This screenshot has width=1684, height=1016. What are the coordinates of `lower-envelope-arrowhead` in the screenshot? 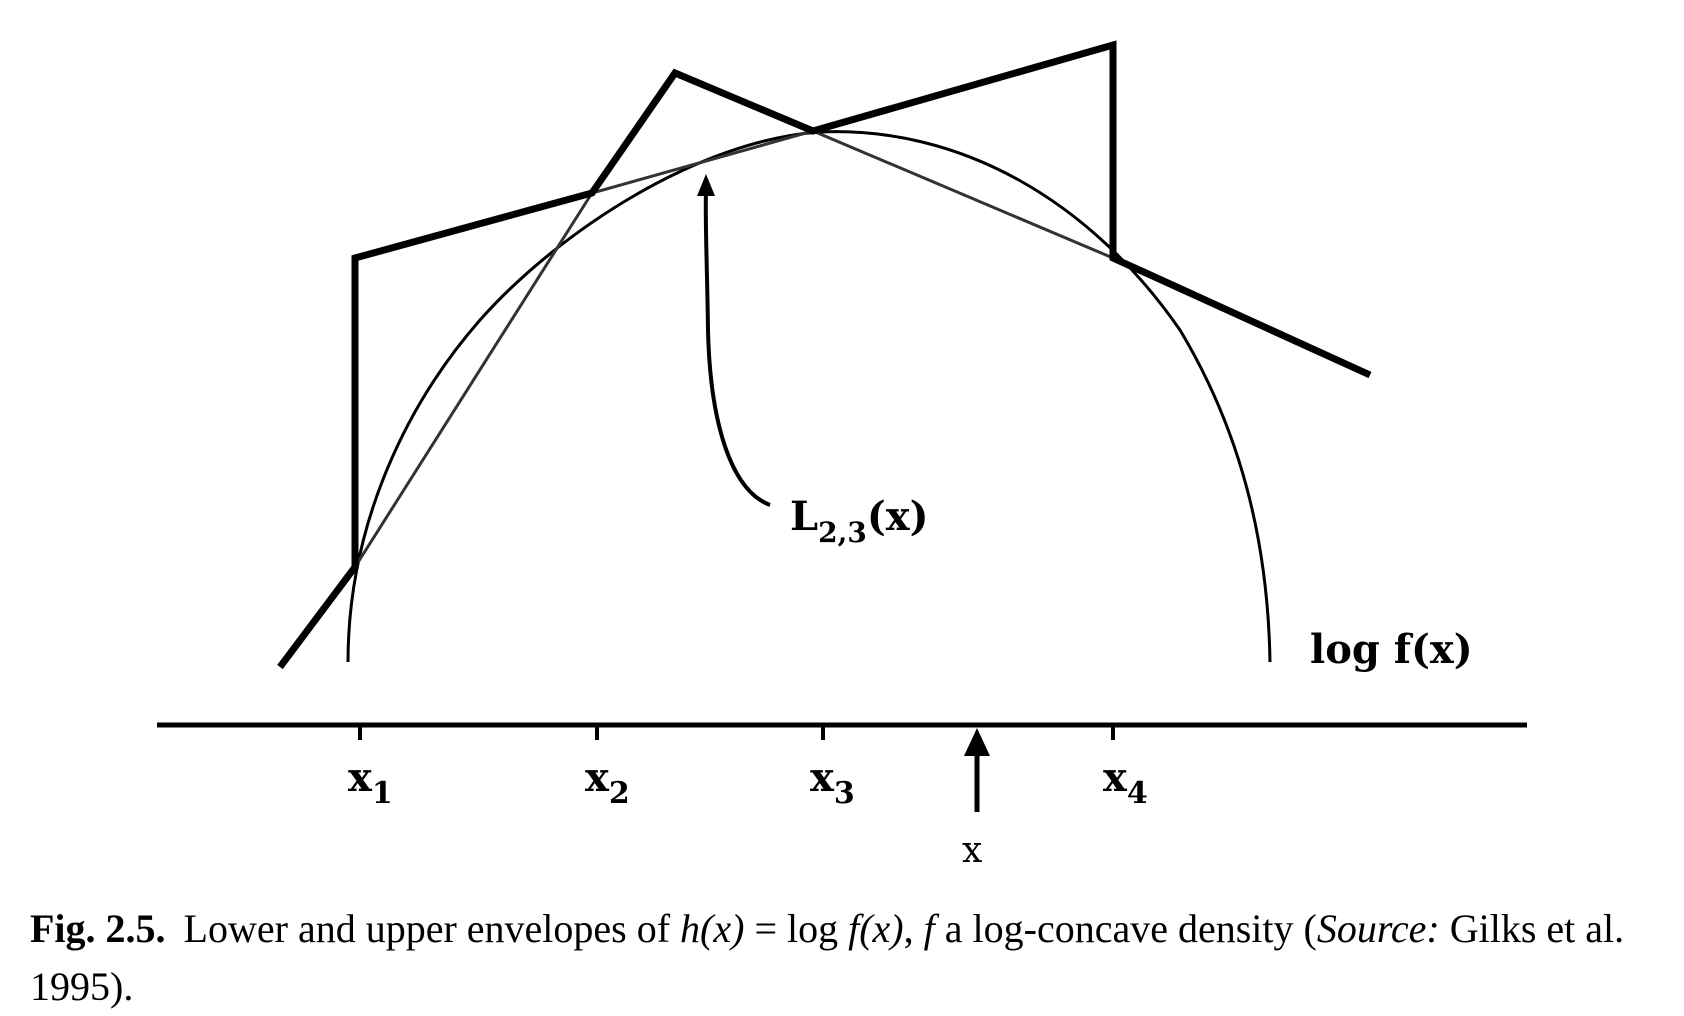 It's located at (706, 185).